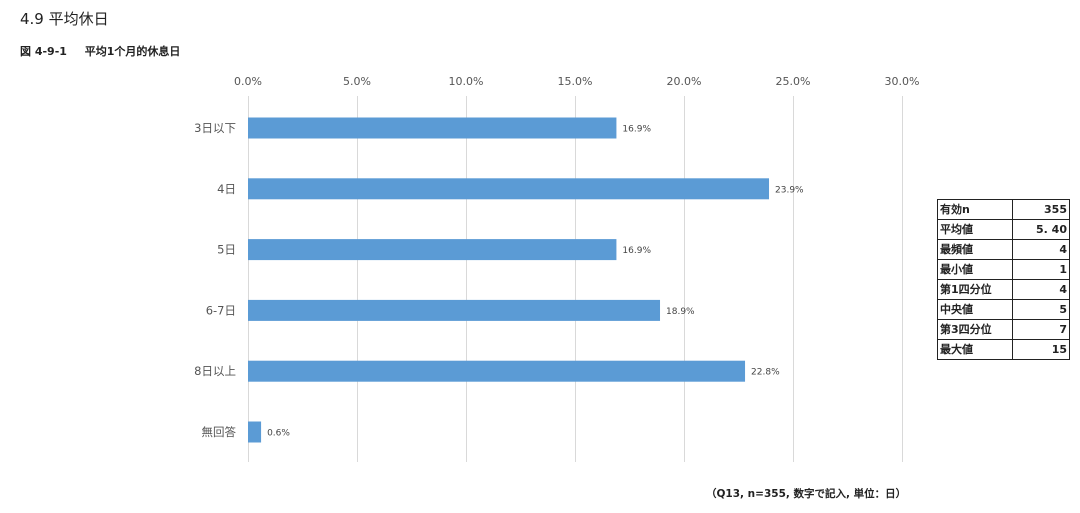 The image size is (1080, 513). What do you see at coordinates (43, 51) in the screenshot?
I see `figure-number: 図 4-9-1` at bounding box center [43, 51].